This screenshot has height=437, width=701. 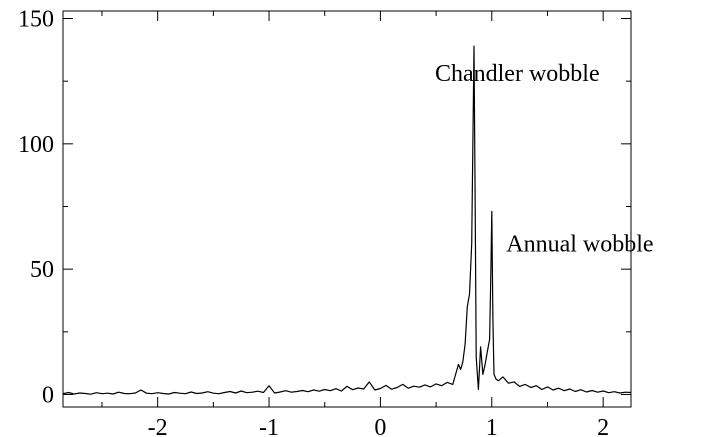 I want to click on peak-annotation-label: Annual wobble, so click(x=579, y=245).